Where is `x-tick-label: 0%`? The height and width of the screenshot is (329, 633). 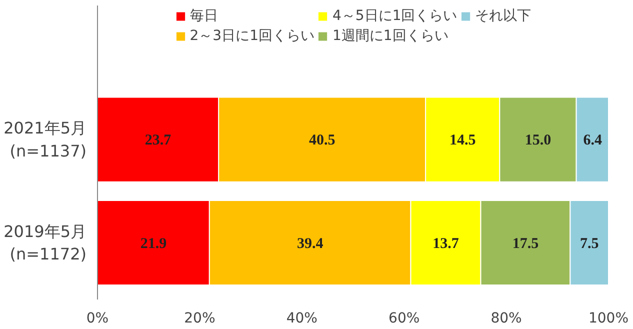 x-tick-label: 0% is located at coordinates (97, 318).